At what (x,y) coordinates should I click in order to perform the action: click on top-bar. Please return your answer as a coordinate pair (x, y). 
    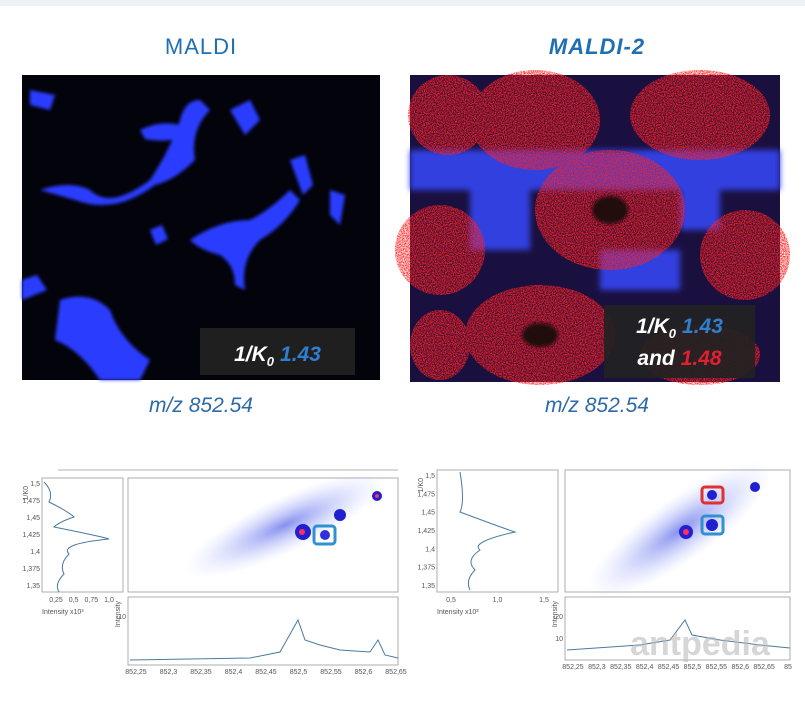
    Looking at the image, I should click on (402, 3).